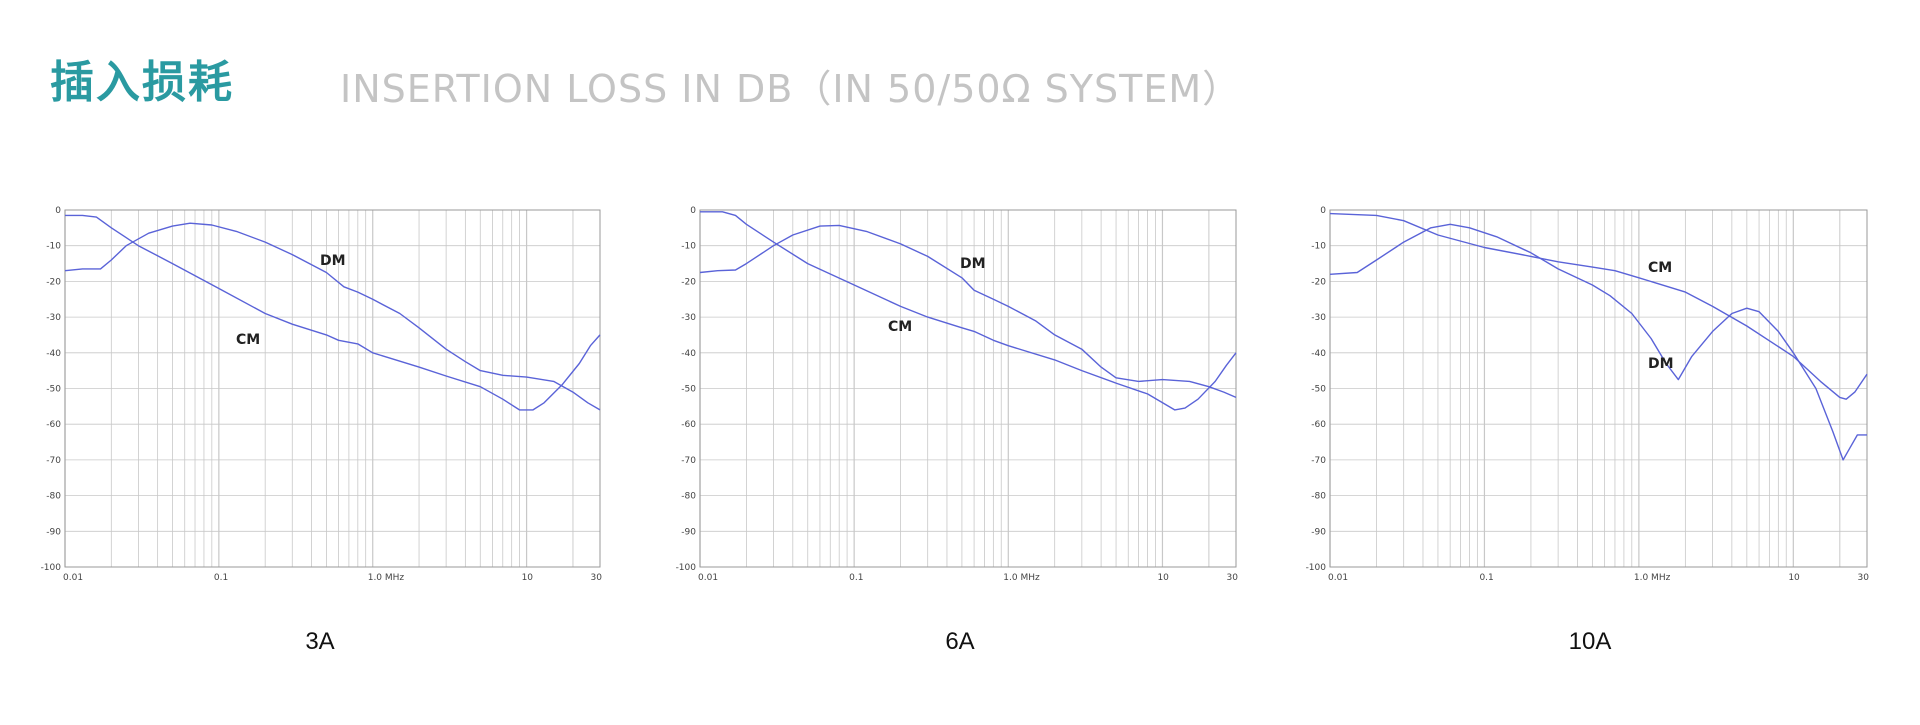  Describe the element at coordinates (1590, 641) in the screenshot. I see `chart-caption-10a: 10A` at that location.